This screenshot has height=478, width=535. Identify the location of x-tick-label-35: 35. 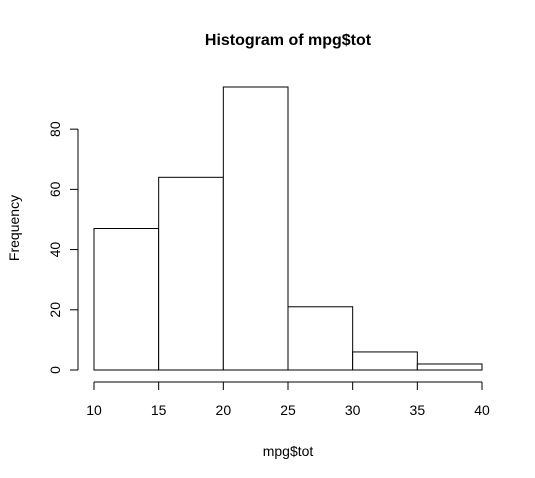
(418, 410).